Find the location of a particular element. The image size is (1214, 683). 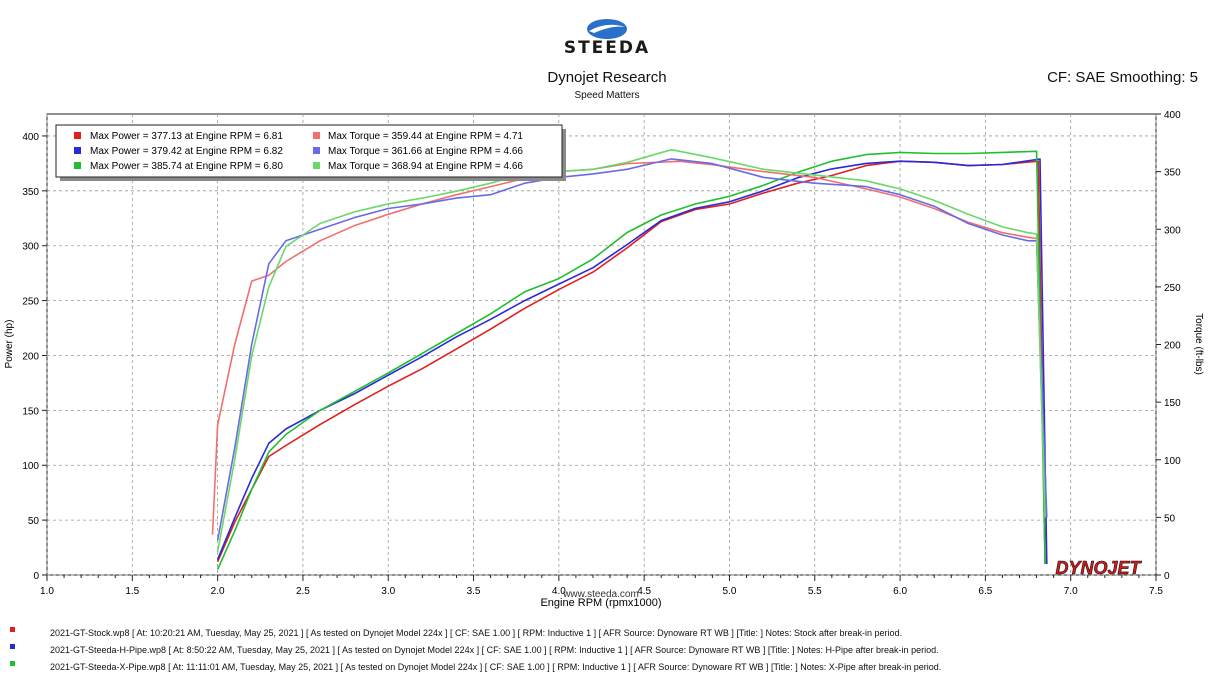

y-tick-label: 50 is located at coordinates (34, 521).